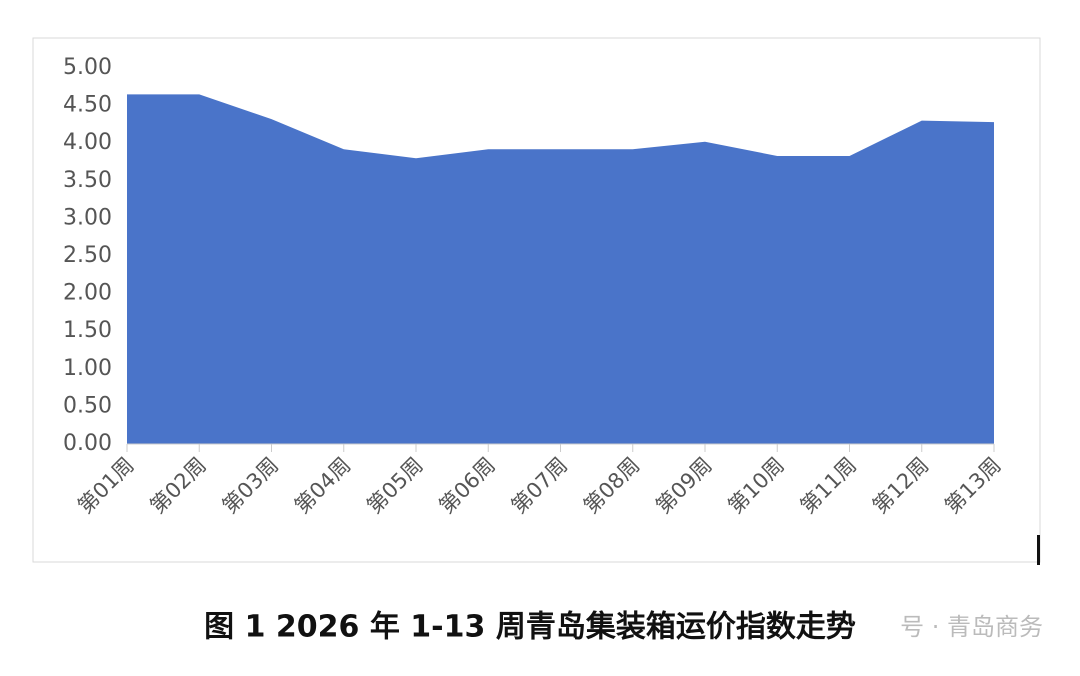 This screenshot has height=676, width=1080. Describe the element at coordinates (530, 627) in the screenshot. I see `caption: 图 1 2026 年 1-13 周青岛集装箱运价指数走势` at that location.